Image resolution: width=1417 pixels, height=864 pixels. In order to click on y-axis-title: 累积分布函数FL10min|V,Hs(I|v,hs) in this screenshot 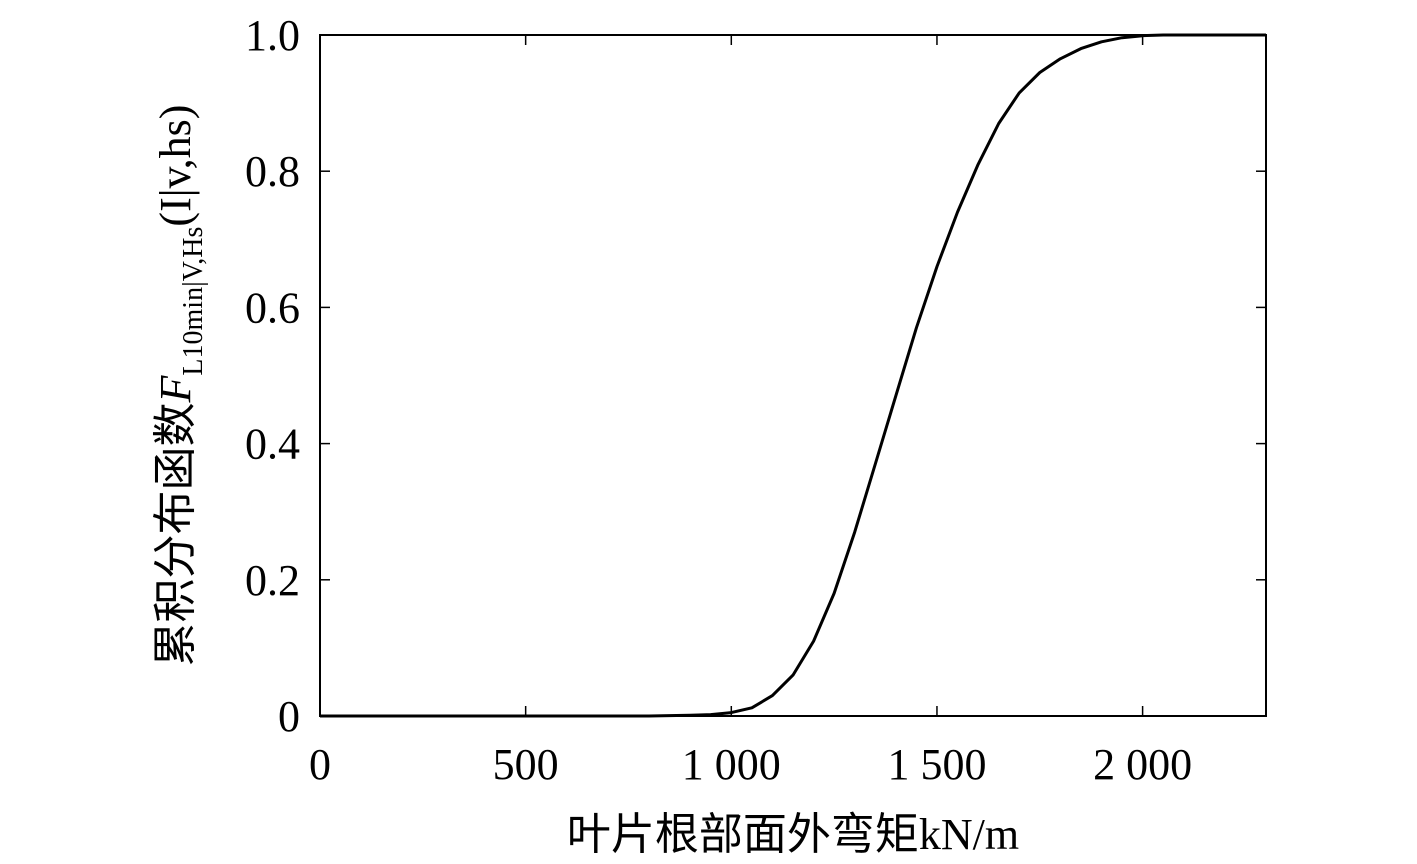, I will do `click(180, 386)`.